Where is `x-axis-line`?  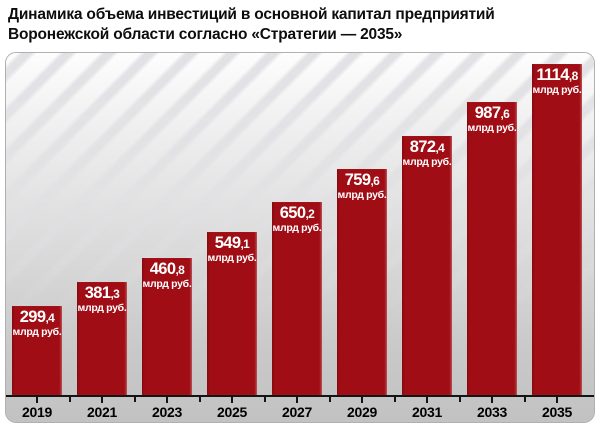
x-axis-line is located at coordinates (300, 396).